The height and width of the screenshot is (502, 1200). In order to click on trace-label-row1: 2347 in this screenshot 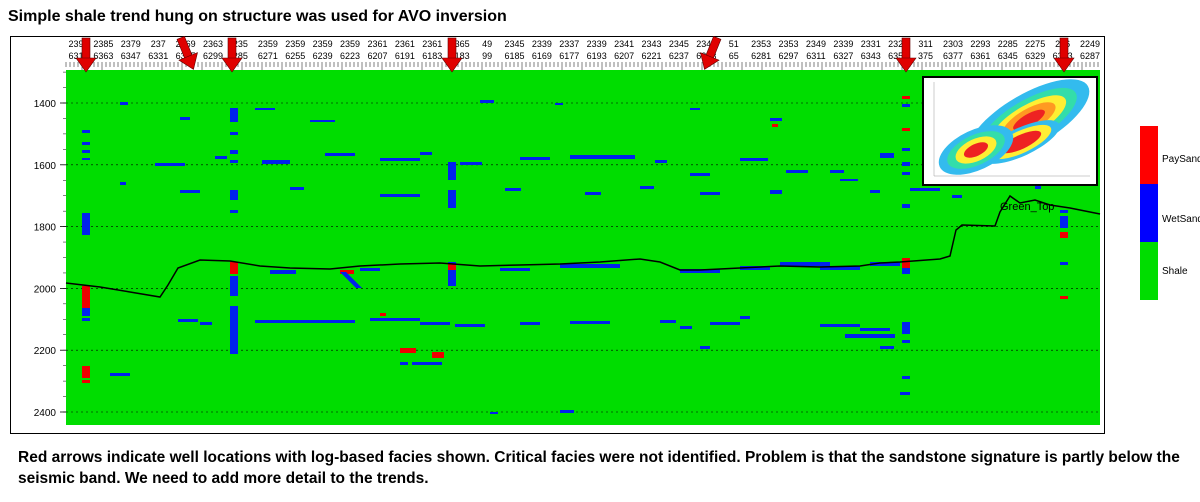, I will do `click(706, 44)`.